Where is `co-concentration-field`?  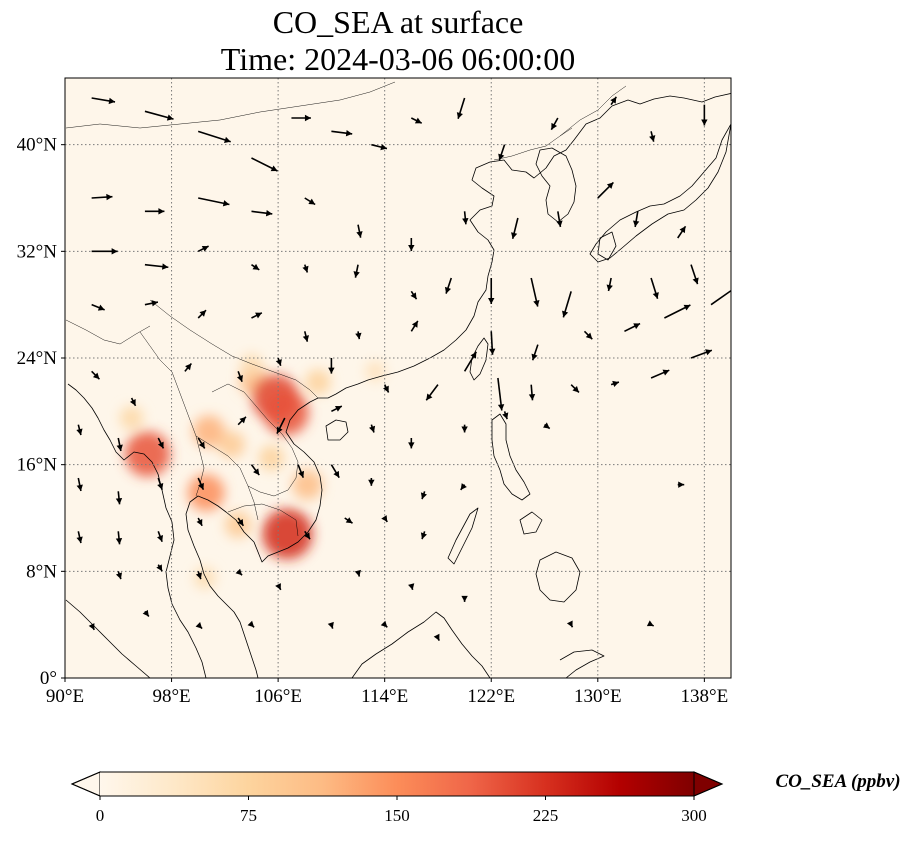
co-concentration-field is located at coordinates (252, 471).